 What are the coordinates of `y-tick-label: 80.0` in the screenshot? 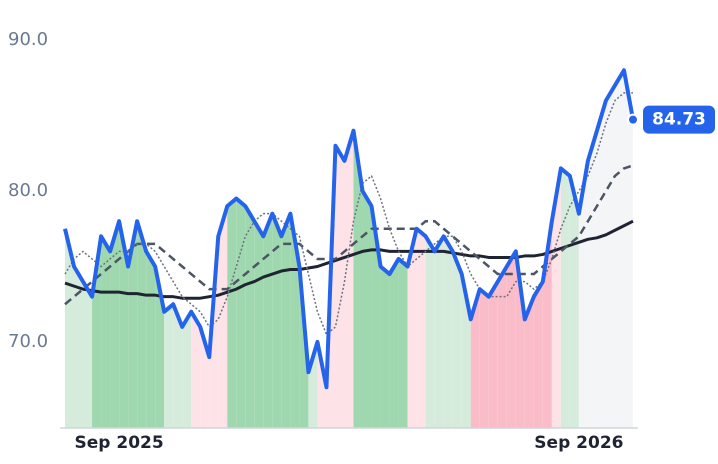 It's located at (28, 190).